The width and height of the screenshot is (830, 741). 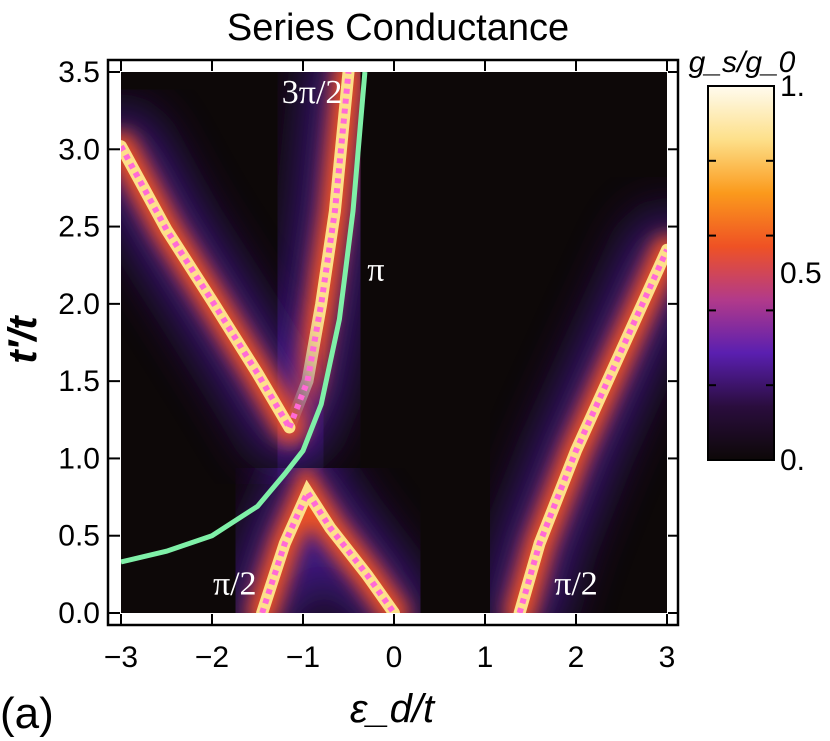 What do you see at coordinates (485, 657) in the screenshot?
I see `x-tick-label: 1` at bounding box center [485, 657].